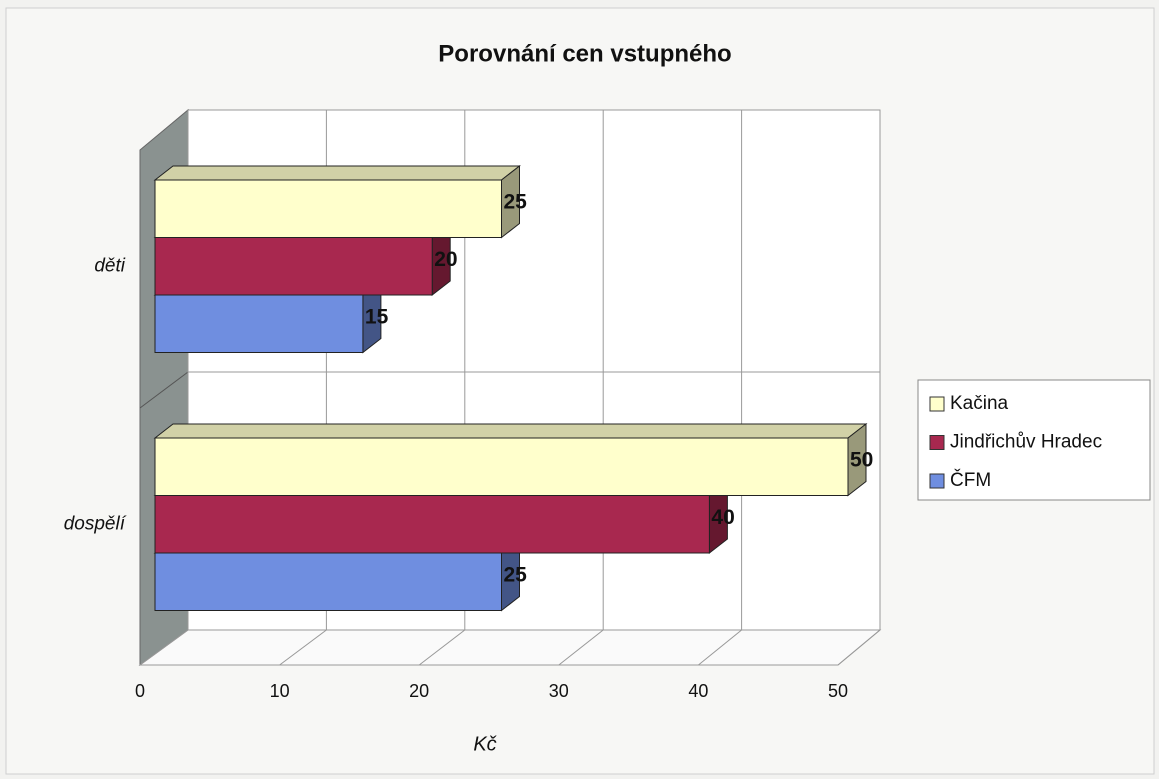  Describe the element at coordinates (698, 691) in the screenshot. I see `x-tick-label: 40` at that location.